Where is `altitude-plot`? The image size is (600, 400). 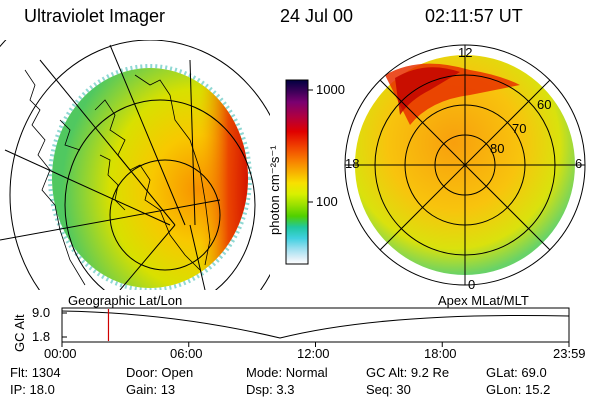 altitude-plot is located at coordinates (315, 327).